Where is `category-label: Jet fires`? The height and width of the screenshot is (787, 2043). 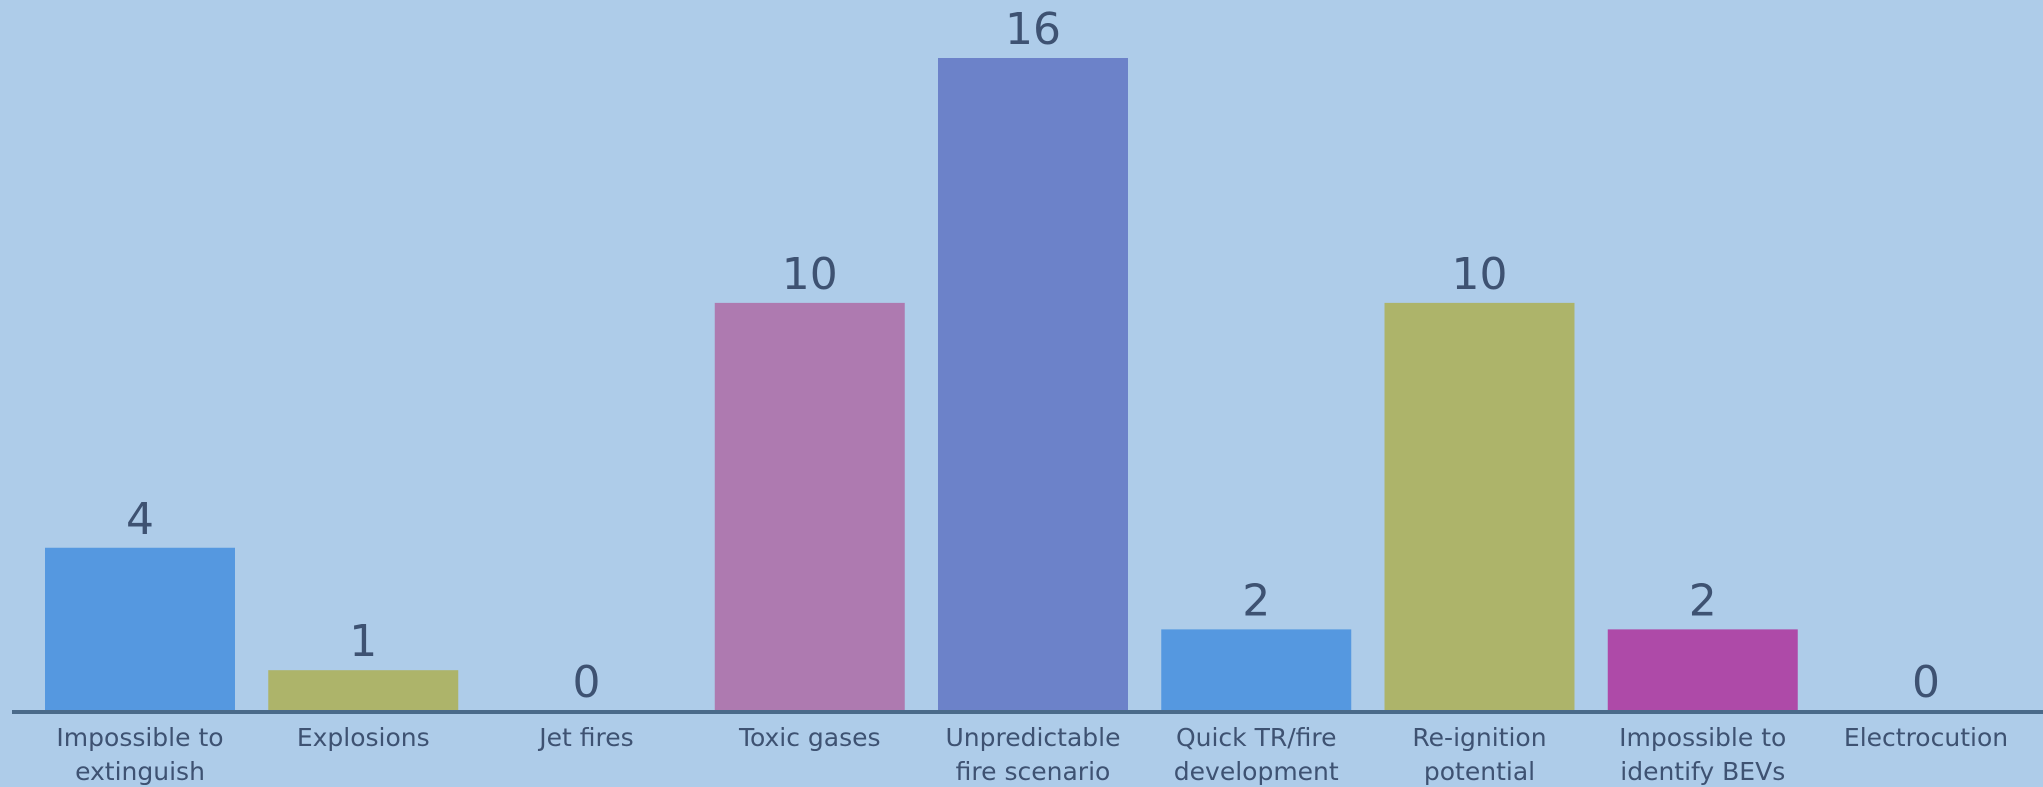
category-label: Jet fires is located at coordinates (585, 737).